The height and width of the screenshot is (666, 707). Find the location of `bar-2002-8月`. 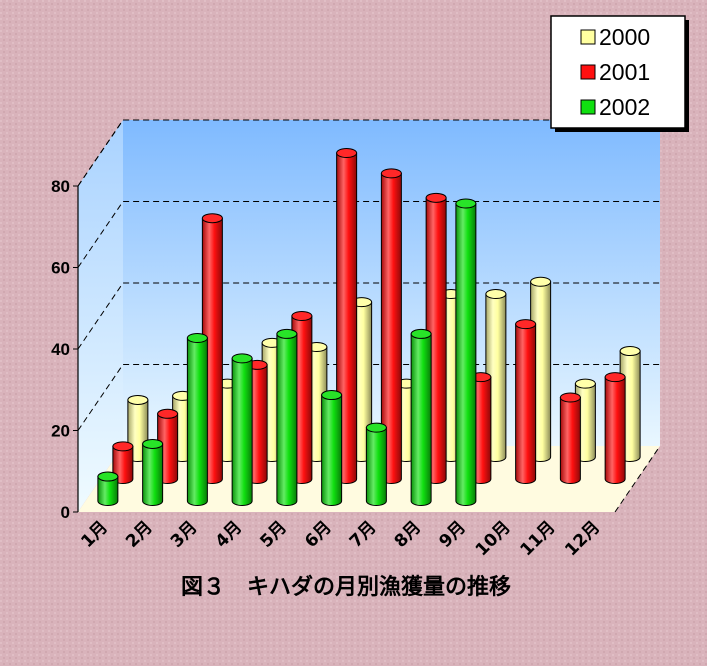

bar-2002-8月 is located at coordinates (421, 417).